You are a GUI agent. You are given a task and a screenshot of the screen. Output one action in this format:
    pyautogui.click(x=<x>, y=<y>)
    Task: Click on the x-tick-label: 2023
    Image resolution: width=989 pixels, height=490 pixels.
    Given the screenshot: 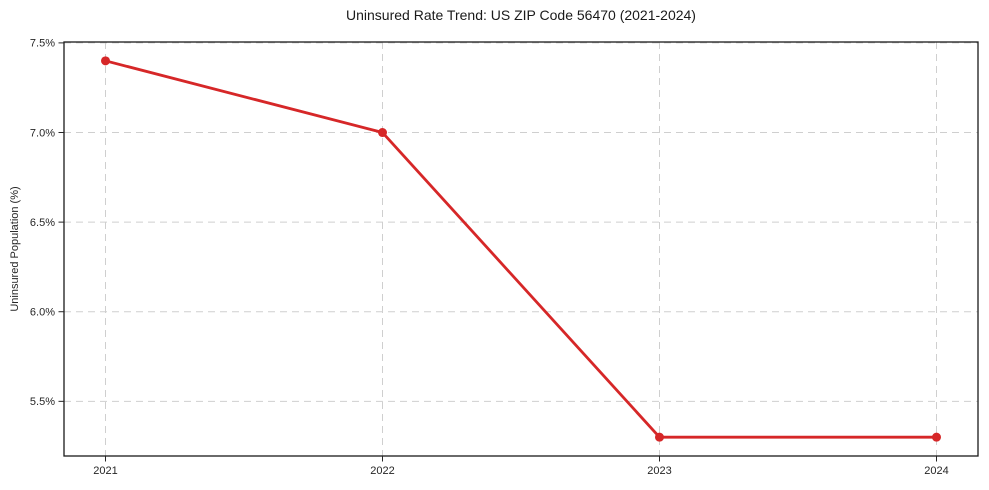 What is the action you would take?
    pyautogui.click(x=659, y=471)
    